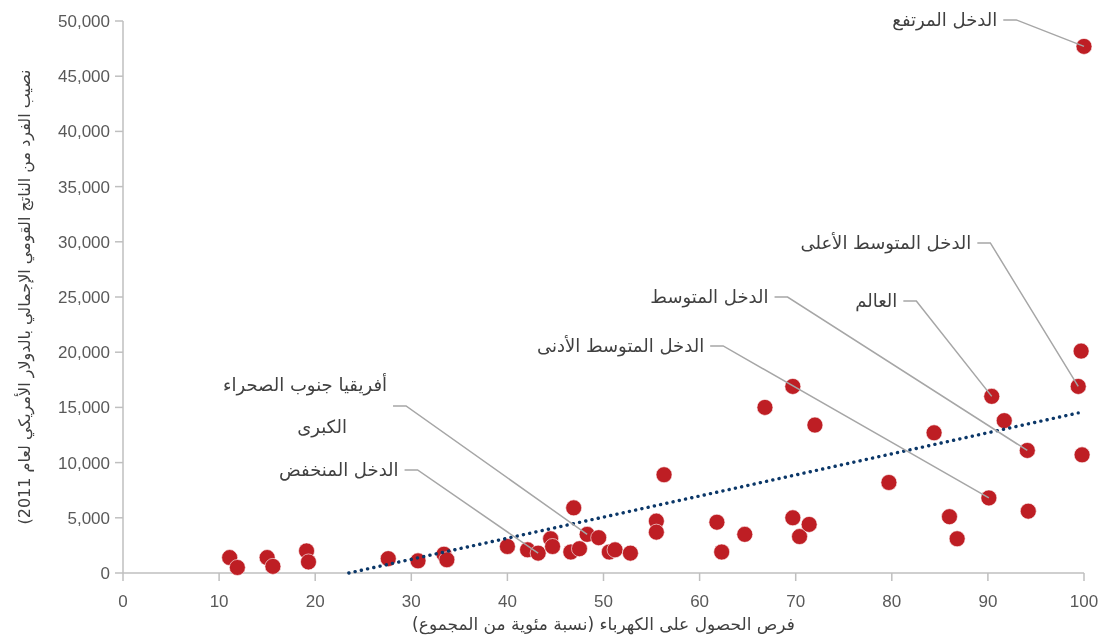 This screenshot has height=643, width=1100. I want to click on y-tick-label: 25,000, so click(84, 297).